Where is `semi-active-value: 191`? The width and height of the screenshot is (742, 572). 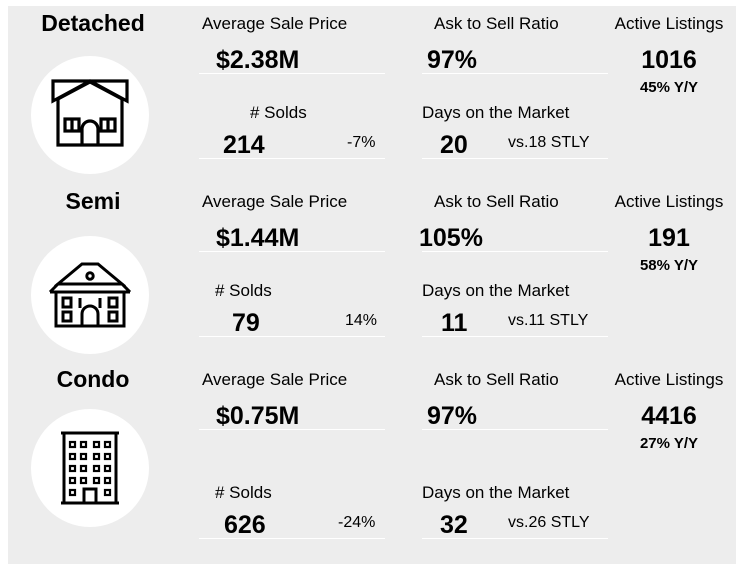
semi-active-value: 191 is located at coordinates (669, 238).